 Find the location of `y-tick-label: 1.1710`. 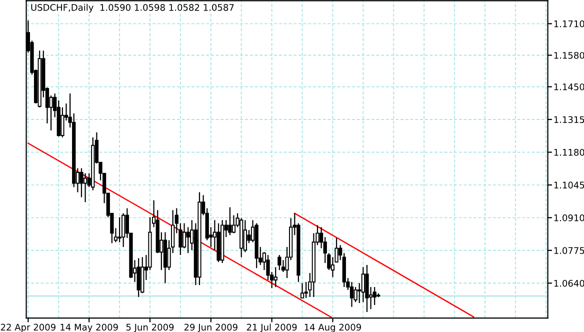

y-tick-label: 1.1710 is located at coordinates (569, 24).